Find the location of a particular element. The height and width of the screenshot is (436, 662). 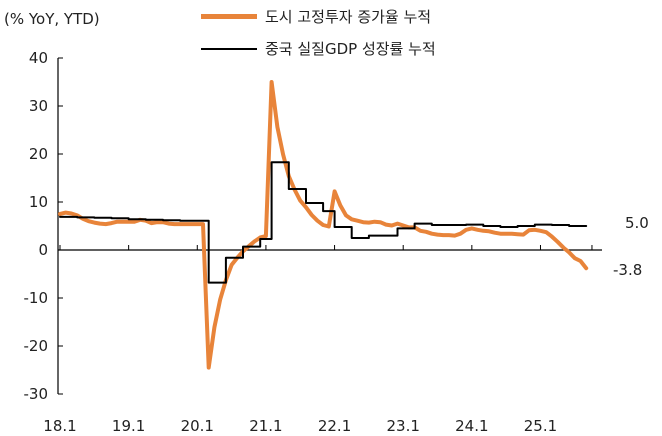

y-axis-unit-label: (% YoY, YTD) is located at coordinates (52, 19).